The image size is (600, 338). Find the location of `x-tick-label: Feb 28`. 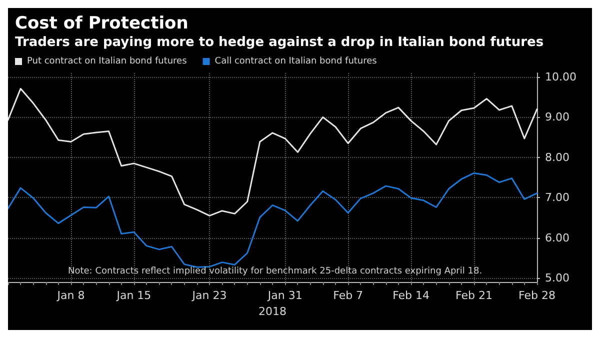

x-tick-label: Feb 28 is located at coordinates (537, 295).